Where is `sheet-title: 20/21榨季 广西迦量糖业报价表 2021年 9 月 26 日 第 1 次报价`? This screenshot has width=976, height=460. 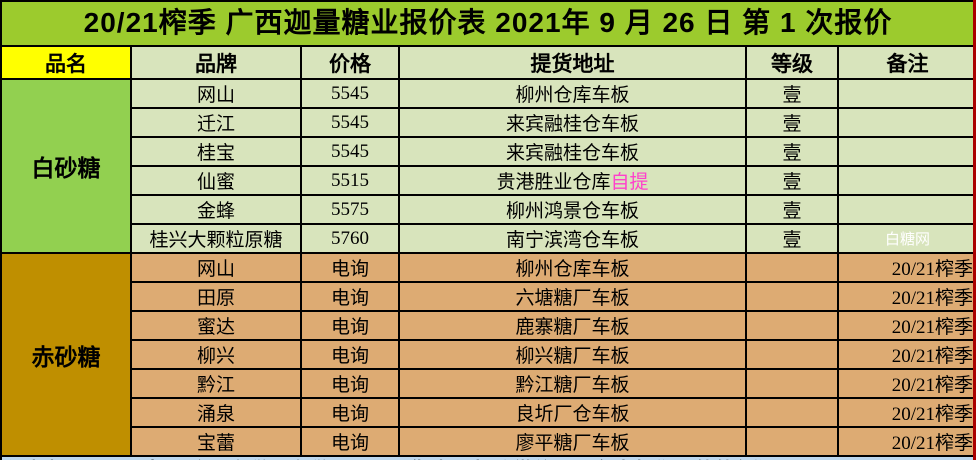 sheet-title: 20/21榨季 广西迦量糖业报价表 2021年 9 月 26 日 第 1 次报价 is located at coordinates (488, 22).